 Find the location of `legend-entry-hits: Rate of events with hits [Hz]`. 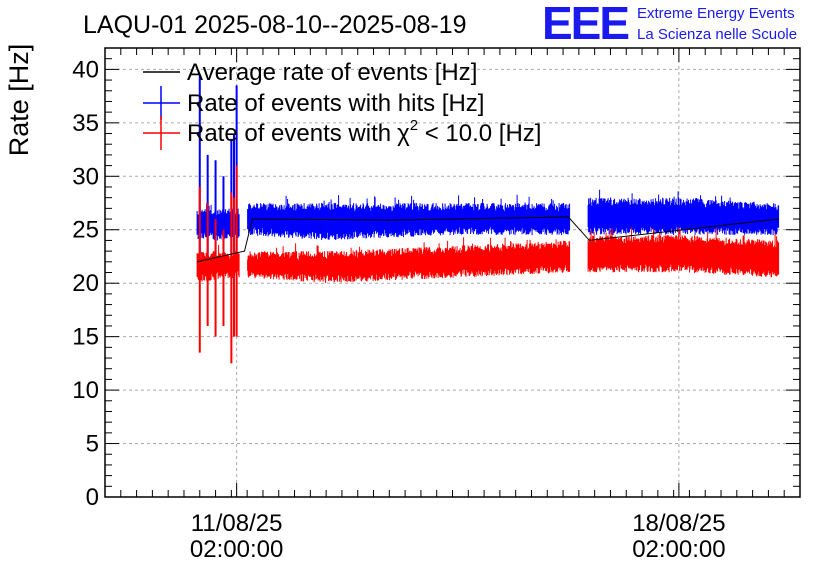

legend-entry-hits: Rate of events with hits [Hz] is located at coordinates (313, 103).